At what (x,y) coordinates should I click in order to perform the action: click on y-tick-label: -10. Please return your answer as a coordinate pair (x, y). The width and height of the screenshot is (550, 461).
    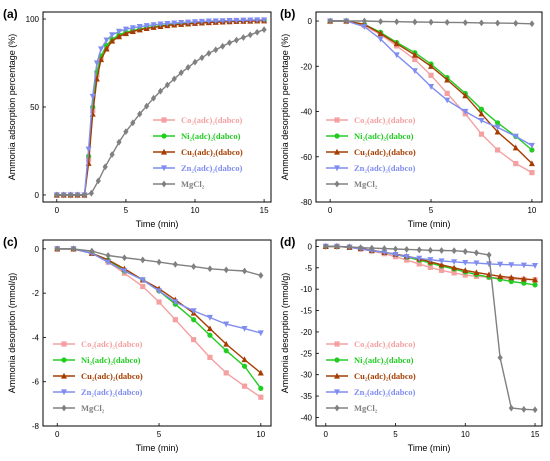
    Looking at the image, I should click on (306, 289).